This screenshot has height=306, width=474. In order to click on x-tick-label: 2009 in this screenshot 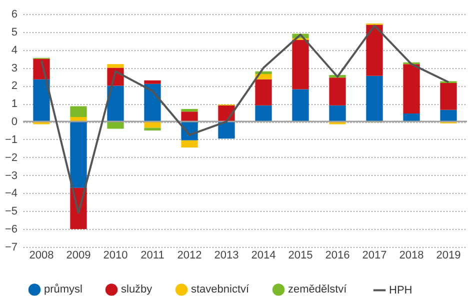, I will do `click(78, 256)`.